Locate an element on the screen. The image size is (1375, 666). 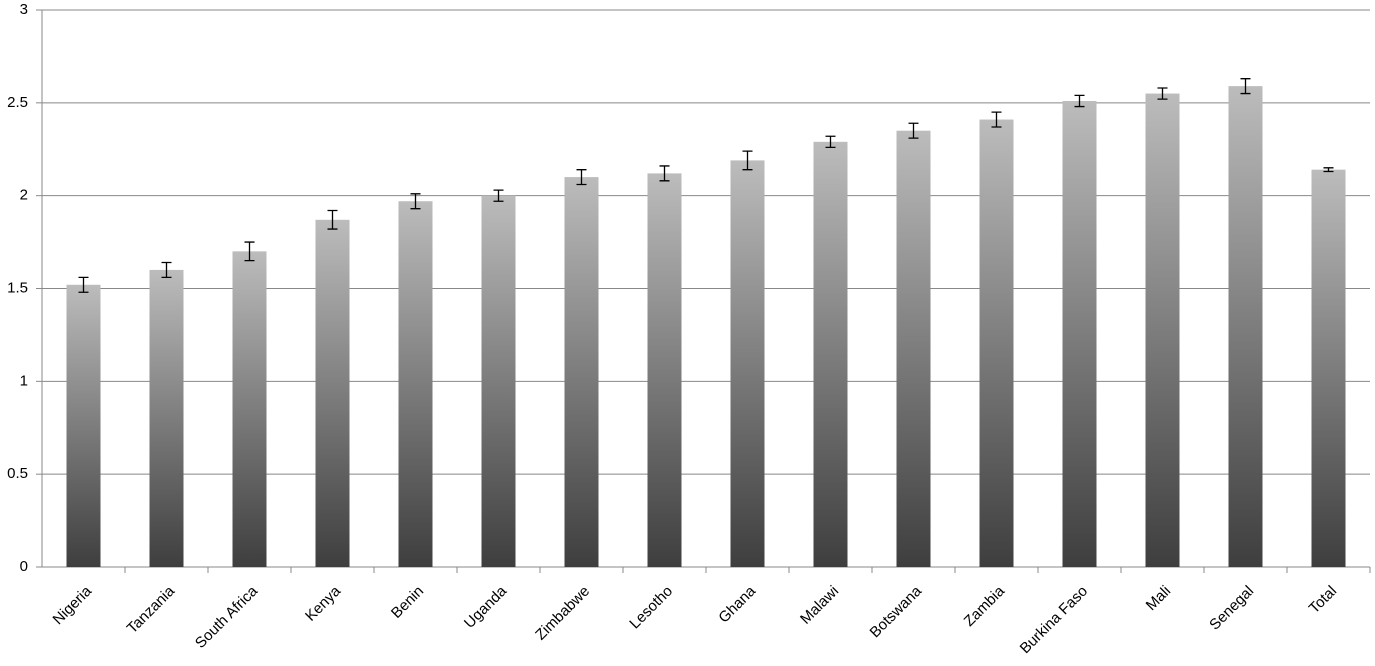
x-tick-label: Uganda is located at coordinates (486, 607).